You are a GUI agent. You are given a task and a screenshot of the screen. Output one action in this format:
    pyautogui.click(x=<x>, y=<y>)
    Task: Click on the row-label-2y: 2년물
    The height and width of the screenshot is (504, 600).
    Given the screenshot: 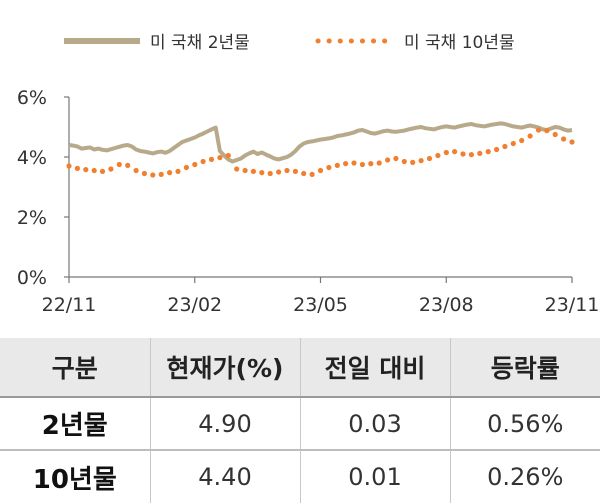 What is the action you would take?
    pyautogui.click(x=75, y=424)
    